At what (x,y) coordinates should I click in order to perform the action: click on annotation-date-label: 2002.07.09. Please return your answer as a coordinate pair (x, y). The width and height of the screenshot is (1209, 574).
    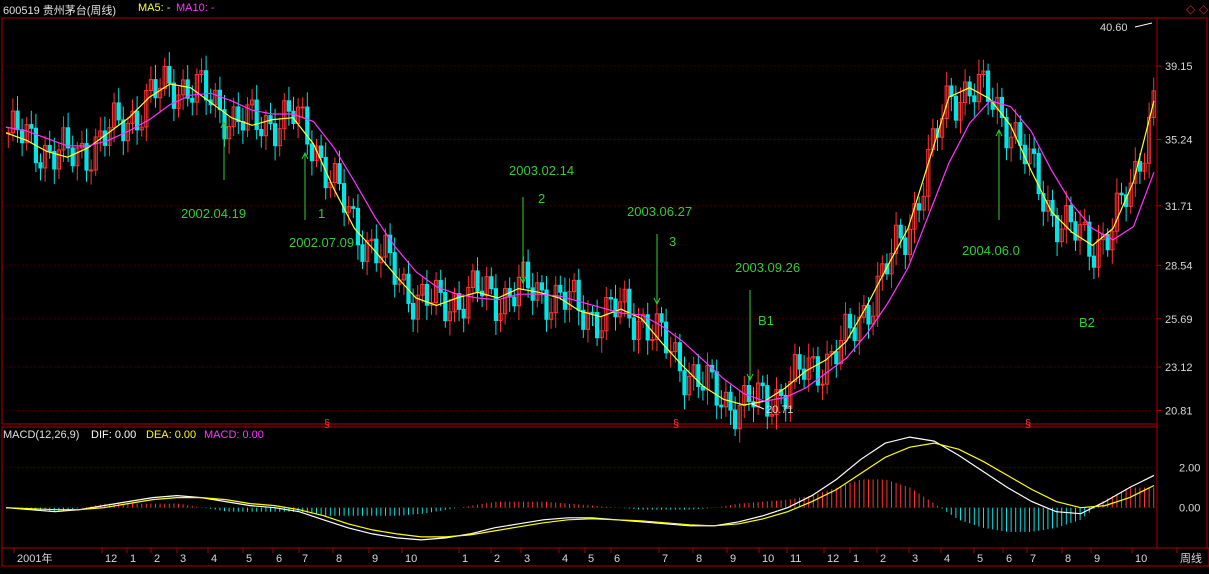
    Looking at the image, I should click on (321, 242).